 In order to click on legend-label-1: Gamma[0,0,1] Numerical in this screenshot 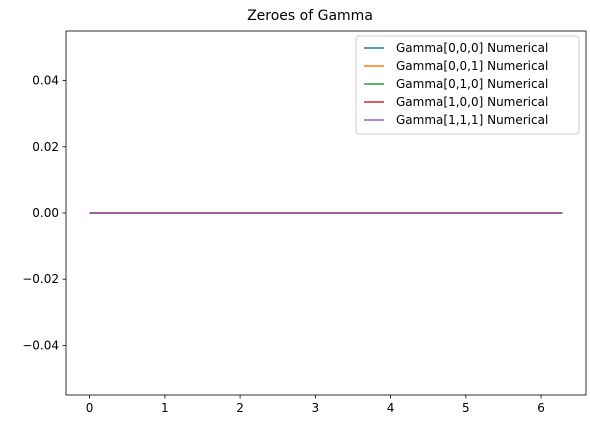, I will do `click(472, 66)`.